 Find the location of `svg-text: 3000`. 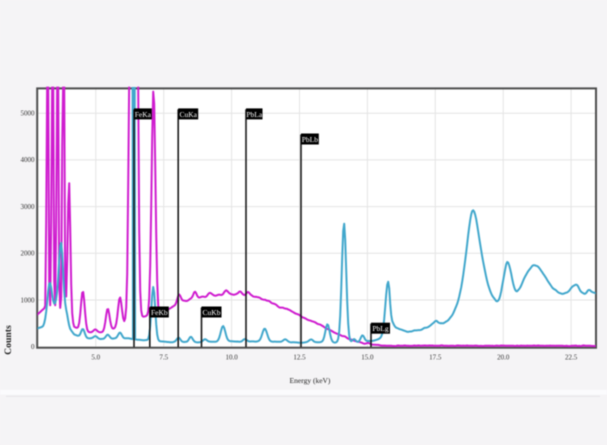

svg-text: 3000 is located at coordinates (28, 207).